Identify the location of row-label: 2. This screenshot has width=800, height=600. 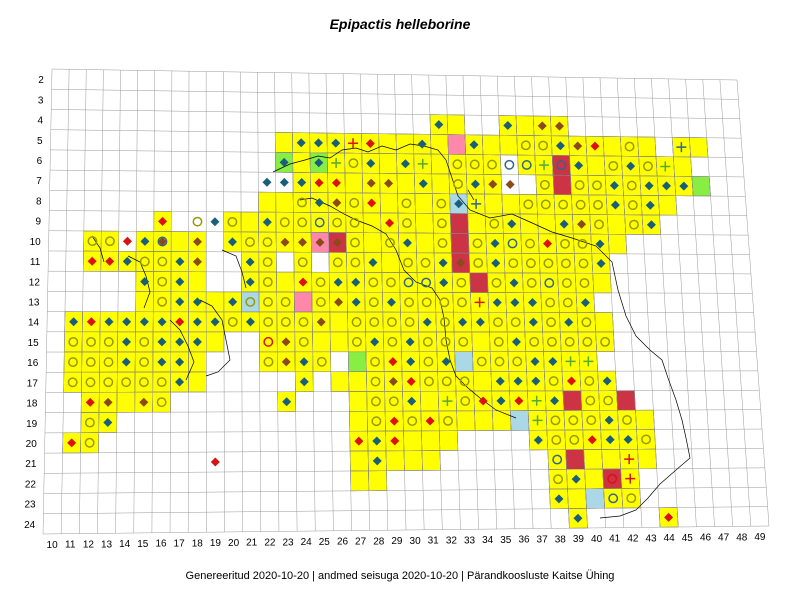
(41, 80).